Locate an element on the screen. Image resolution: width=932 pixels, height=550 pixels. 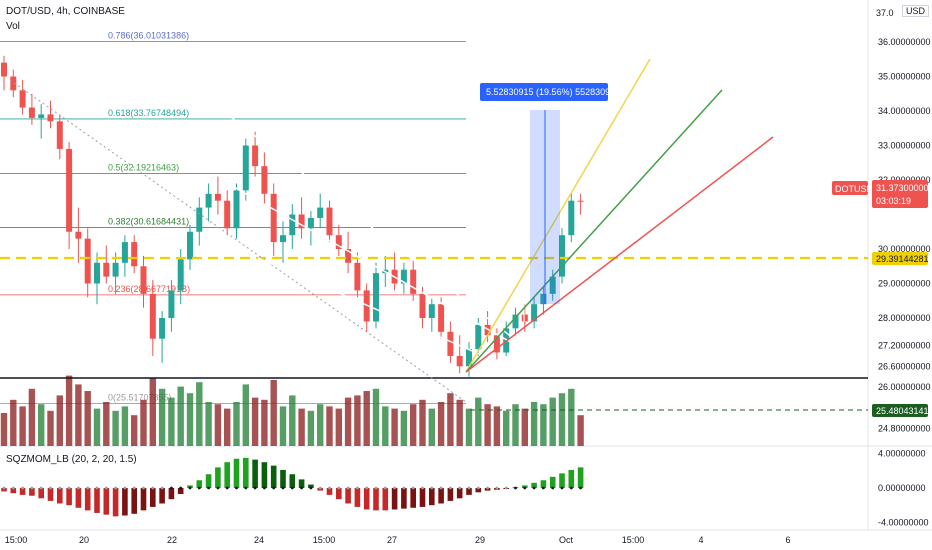
indicator-axis-label: 0.00000000 is located at coordinates (902, 488).